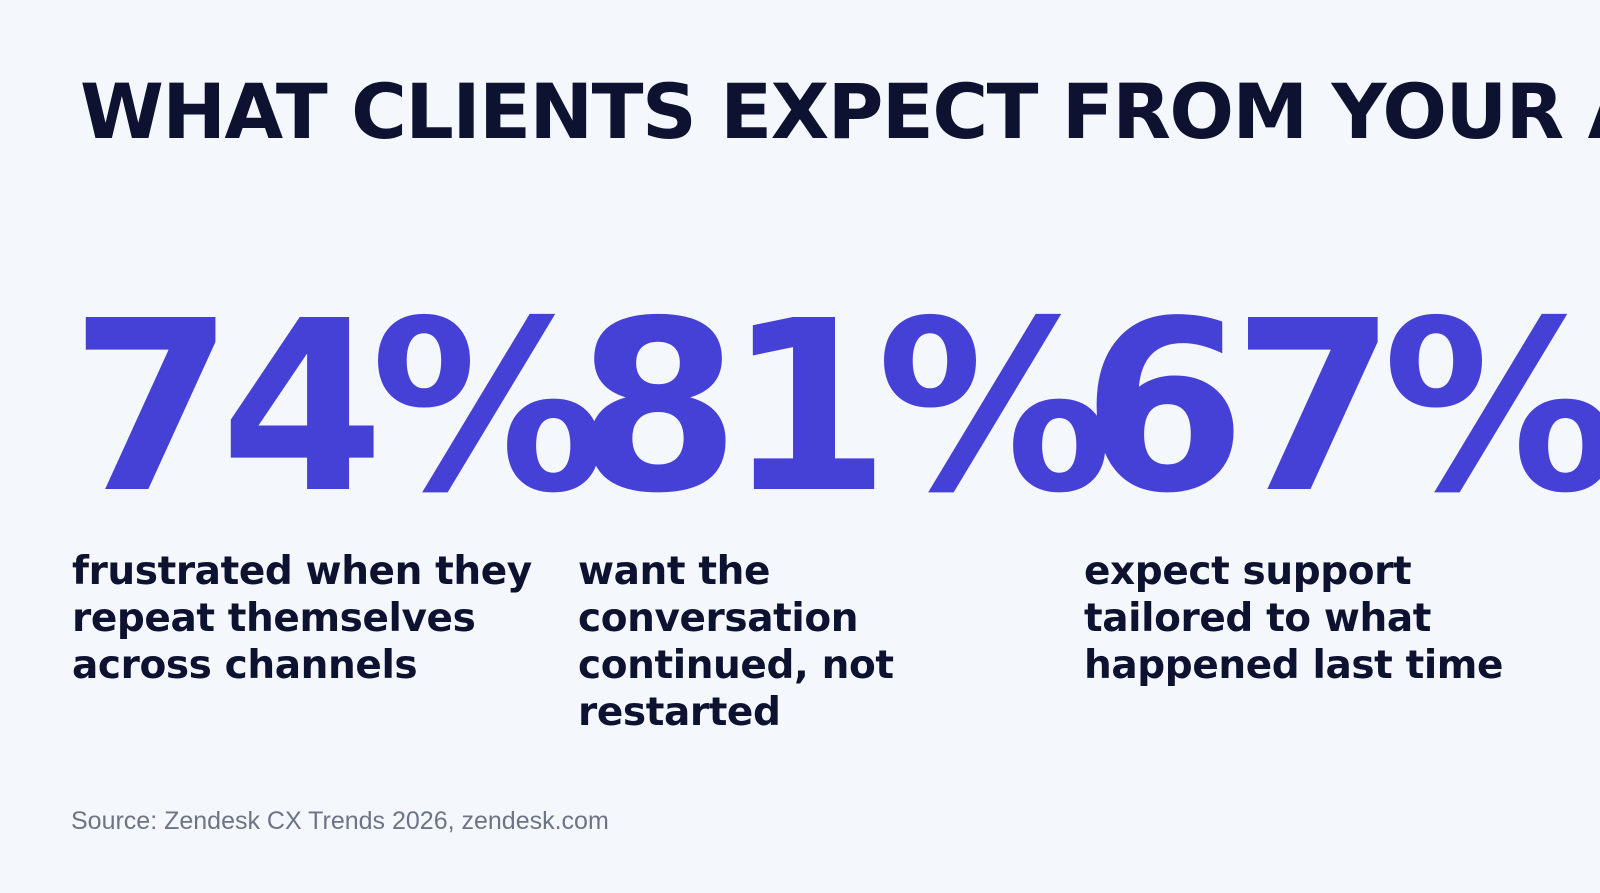  Describe the element at coordinates (840, 111) in the screenshot. I see `headline: WHAT CLIENTS EXPECT FROM YOUR AI` at that location.